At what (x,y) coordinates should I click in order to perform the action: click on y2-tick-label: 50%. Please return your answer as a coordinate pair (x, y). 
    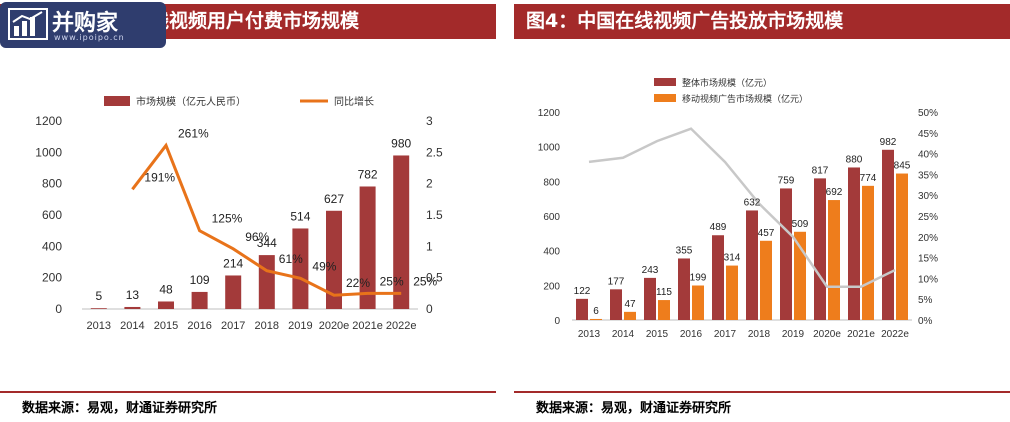
    Looking at the image, I should click on (928, 113).